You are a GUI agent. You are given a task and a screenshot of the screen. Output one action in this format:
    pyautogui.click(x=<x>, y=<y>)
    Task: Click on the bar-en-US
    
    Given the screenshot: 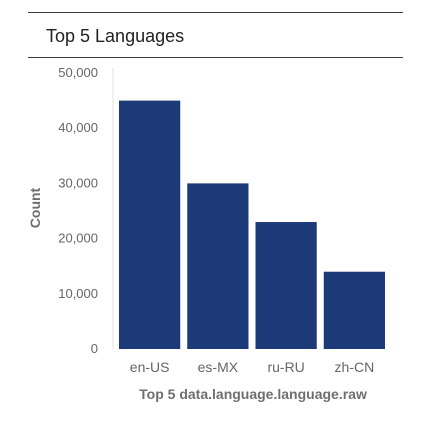 What is the action you would take?
    pyautogui.click(x=149, y=225)
    